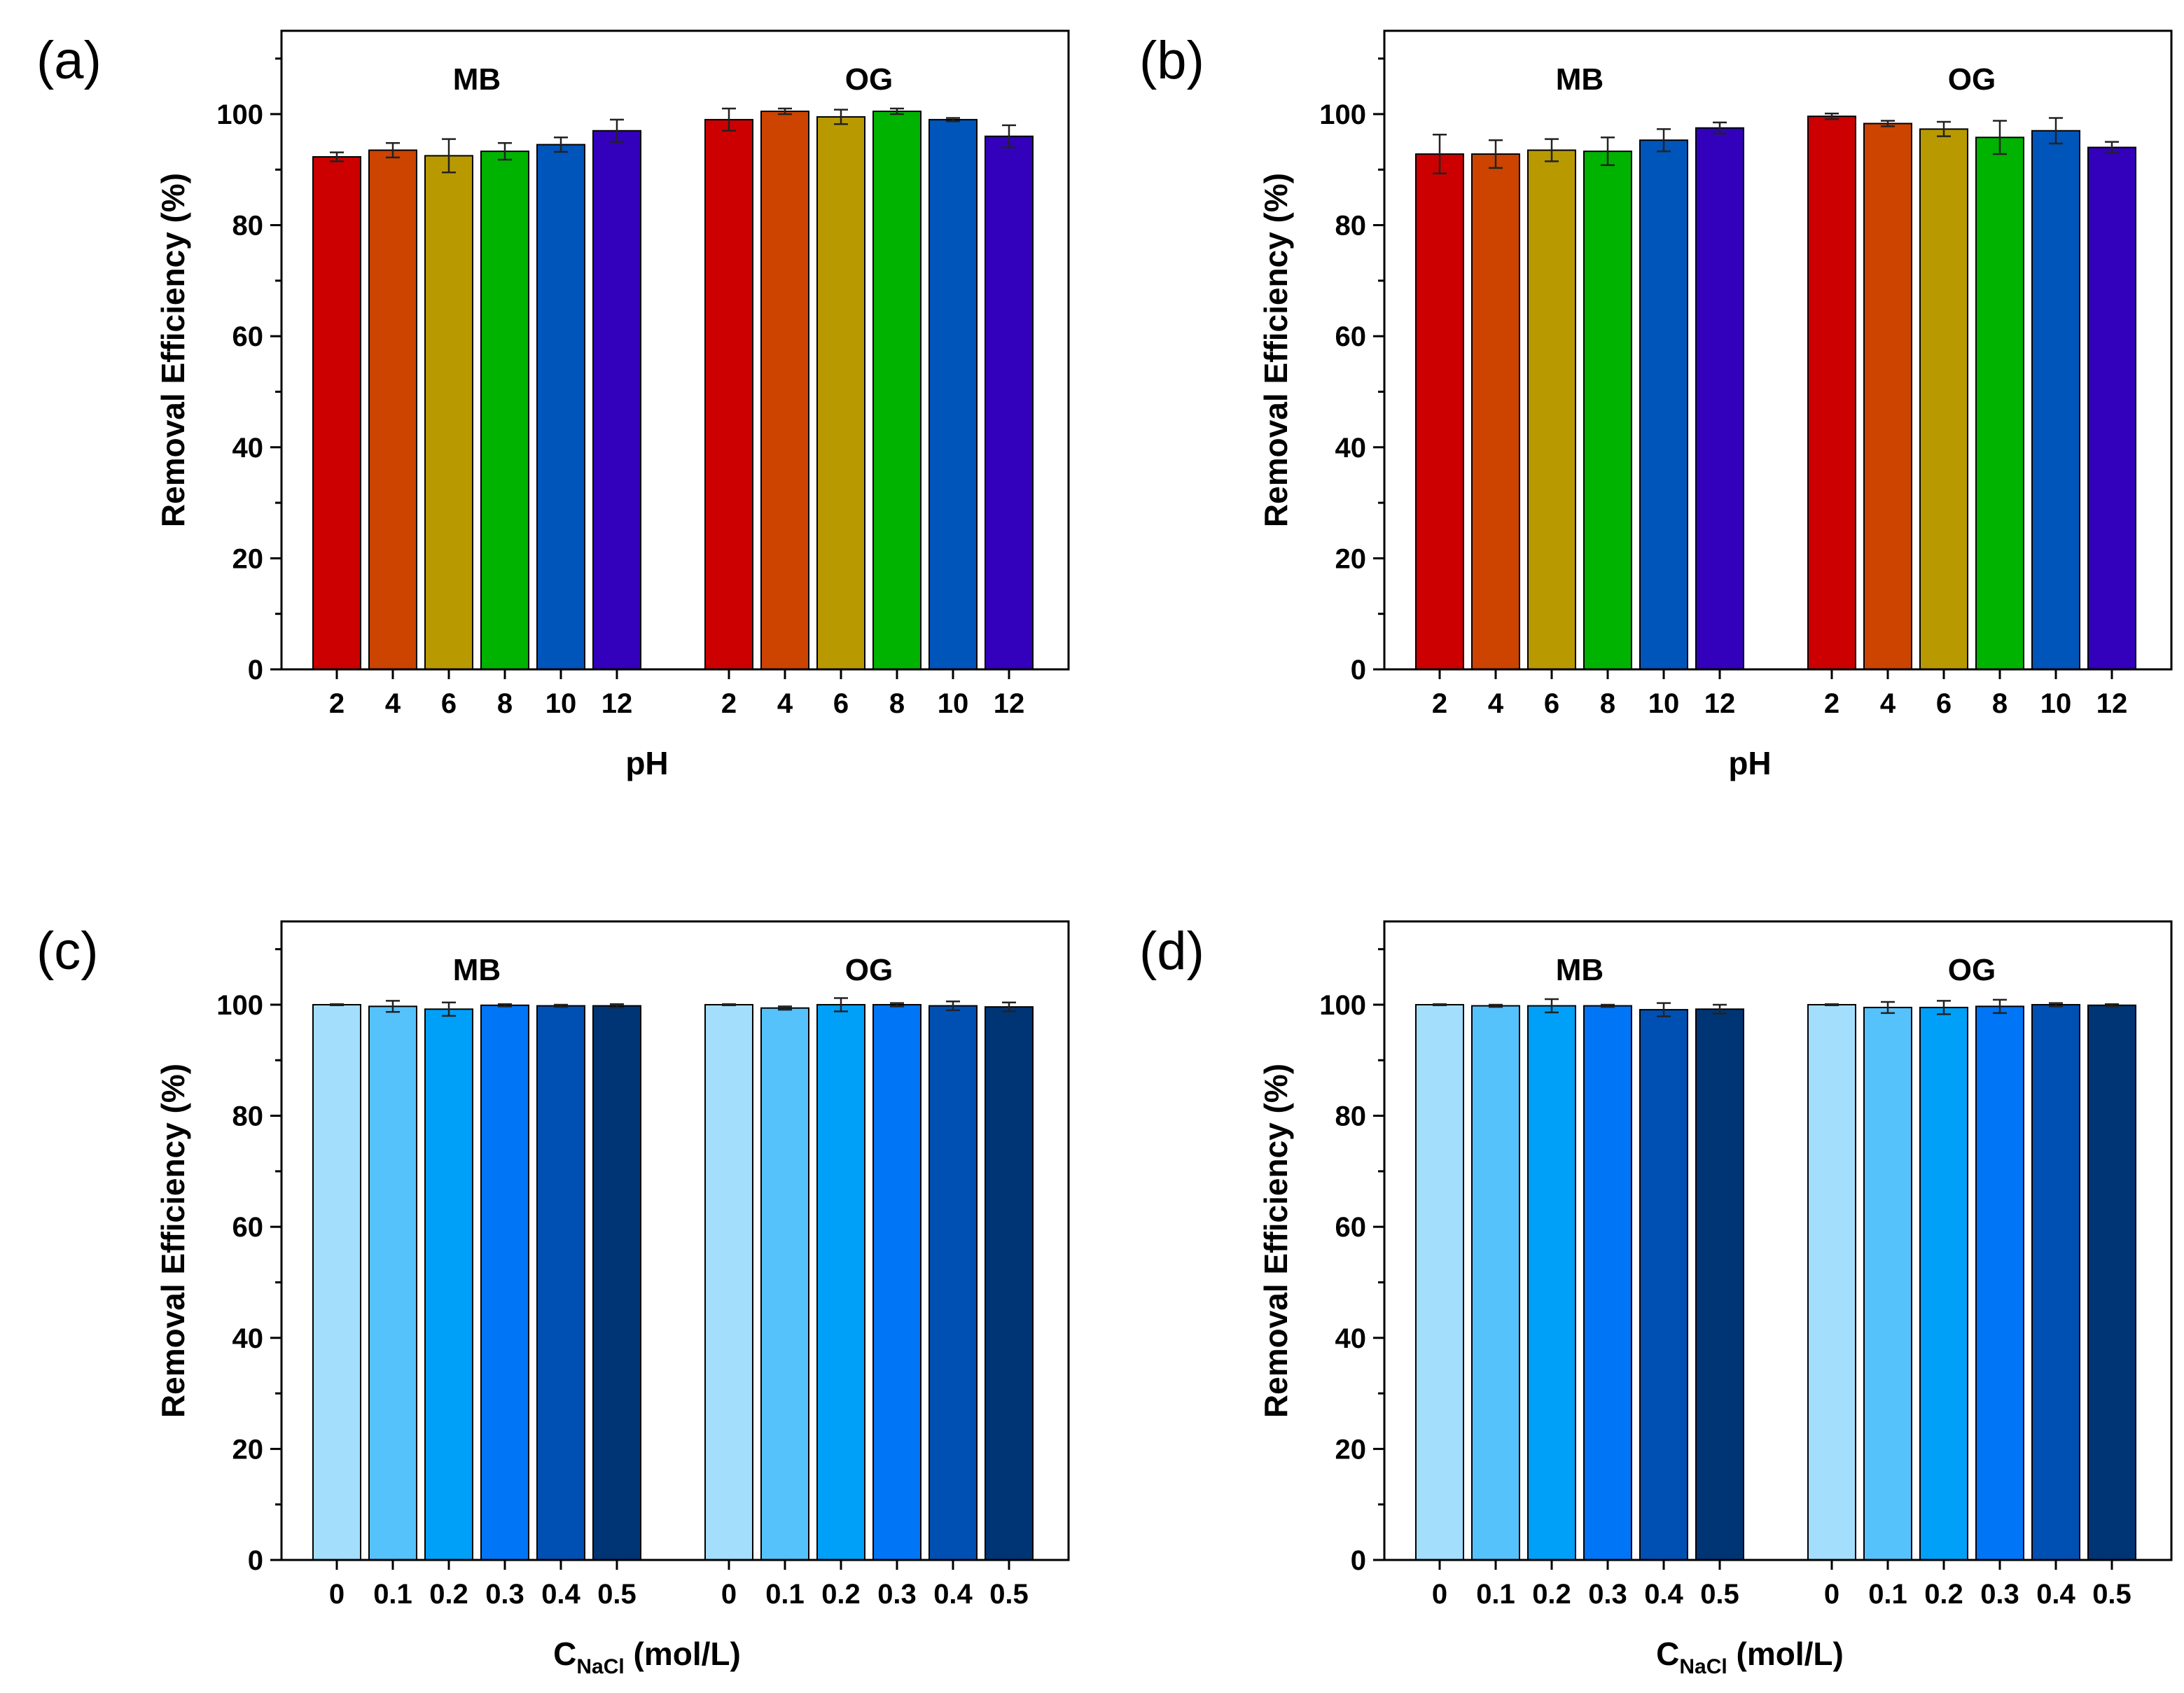 The height and width of the screenshot is (1693, 2184). Describe the element at coordinates (67, 951) in the screenshot. I see `panel-label: (c)` at that location.